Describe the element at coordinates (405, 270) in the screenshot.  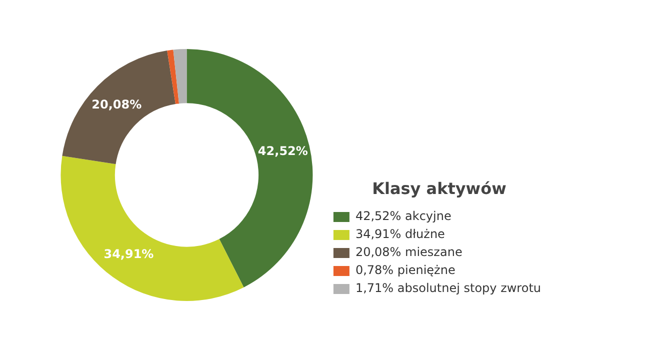
I see `legend-label: 0,78% pieniężne` at that location.